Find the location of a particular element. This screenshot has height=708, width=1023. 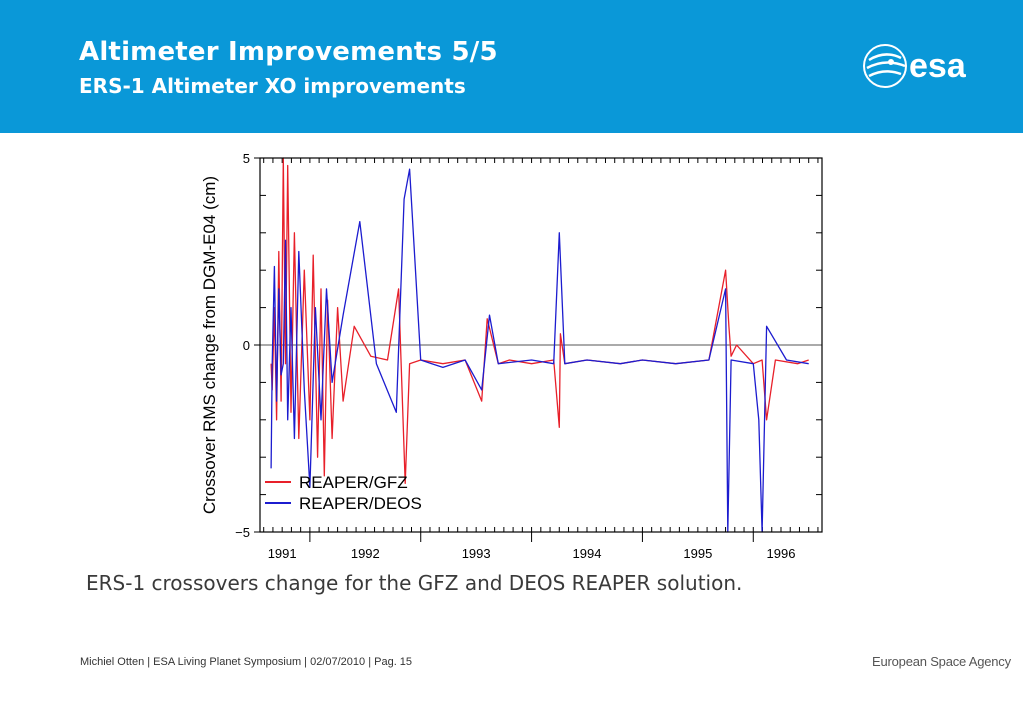

x-tick-label: 1993 is located at coordinates (476, 553).